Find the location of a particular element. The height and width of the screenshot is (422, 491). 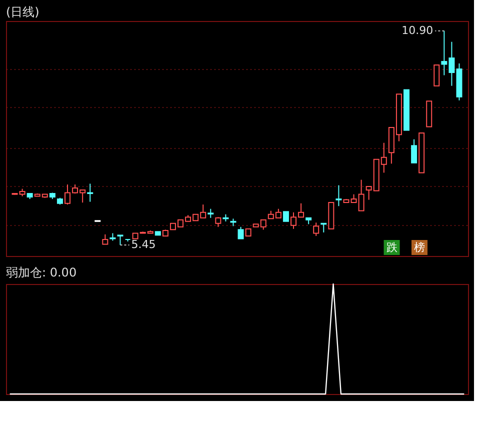

annotation: 5.45 is located at coordinates (143, 244).